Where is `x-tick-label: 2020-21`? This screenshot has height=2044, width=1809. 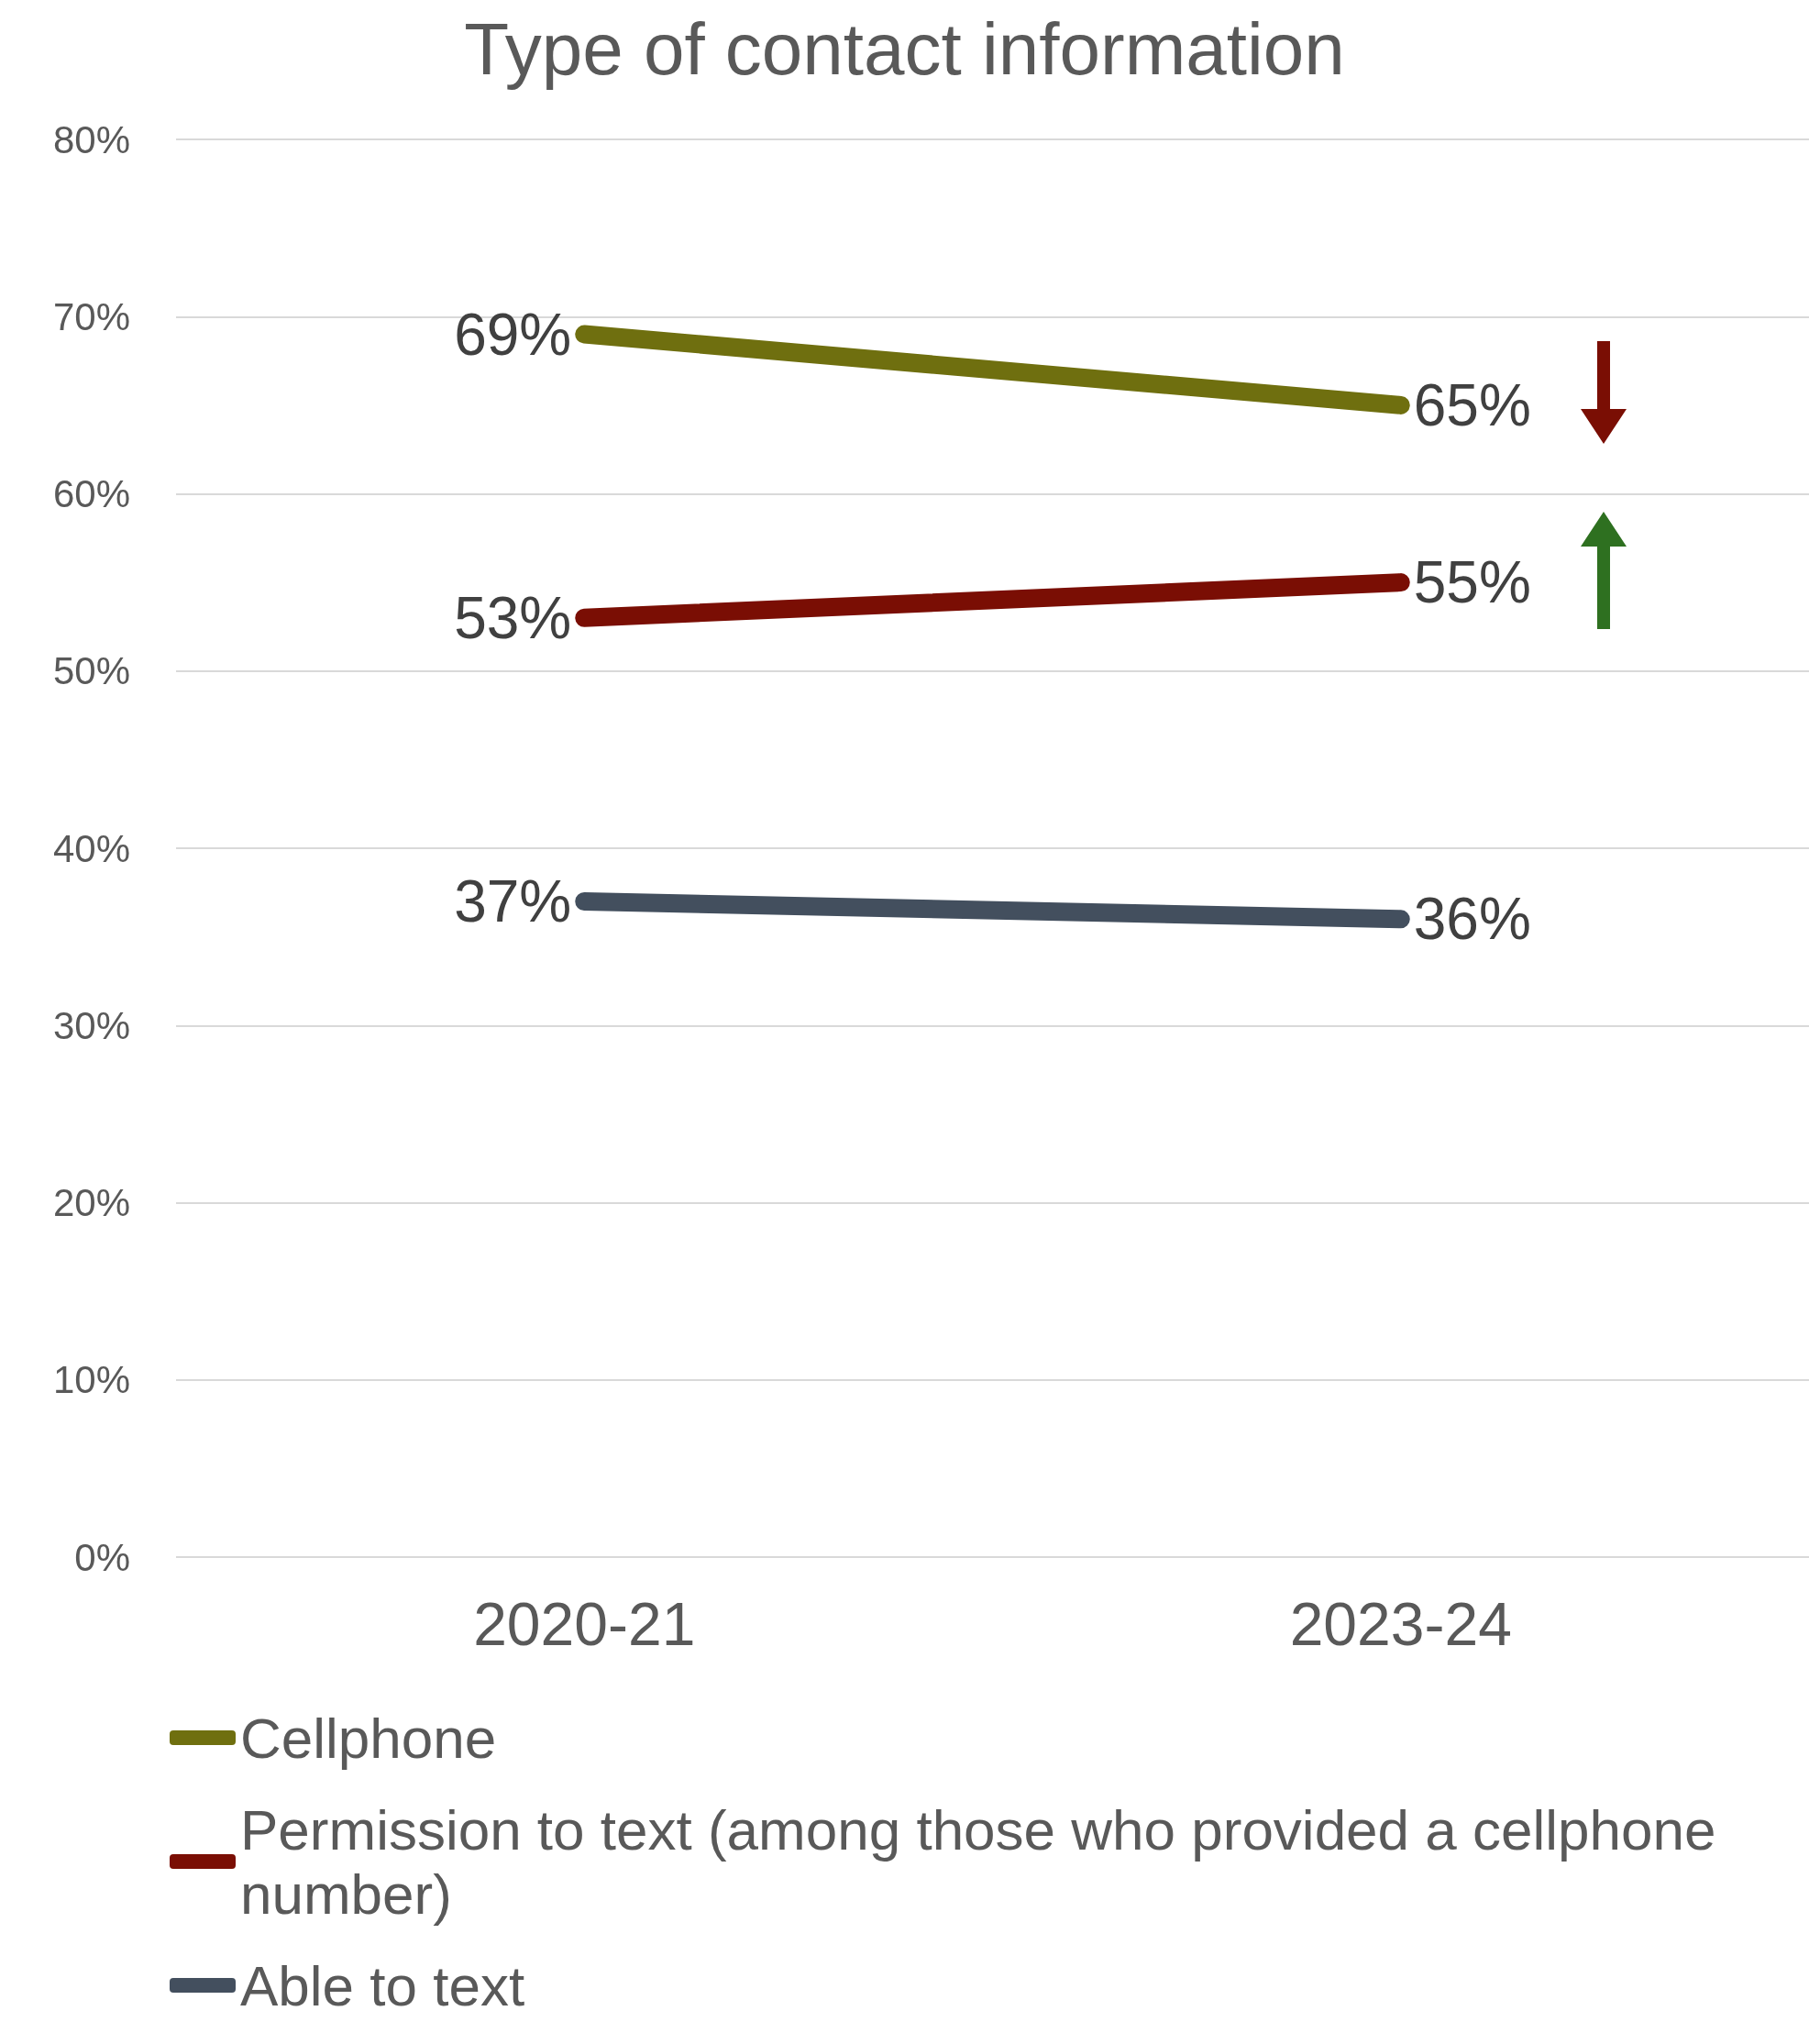
x-tick-label: 2020-21 is located at coordinates (584, 1624).